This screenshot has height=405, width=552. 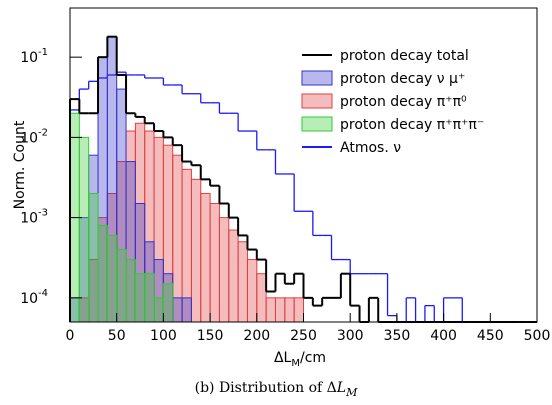 I want to click on x-tick-label: 400, so click(x=443, y=336).